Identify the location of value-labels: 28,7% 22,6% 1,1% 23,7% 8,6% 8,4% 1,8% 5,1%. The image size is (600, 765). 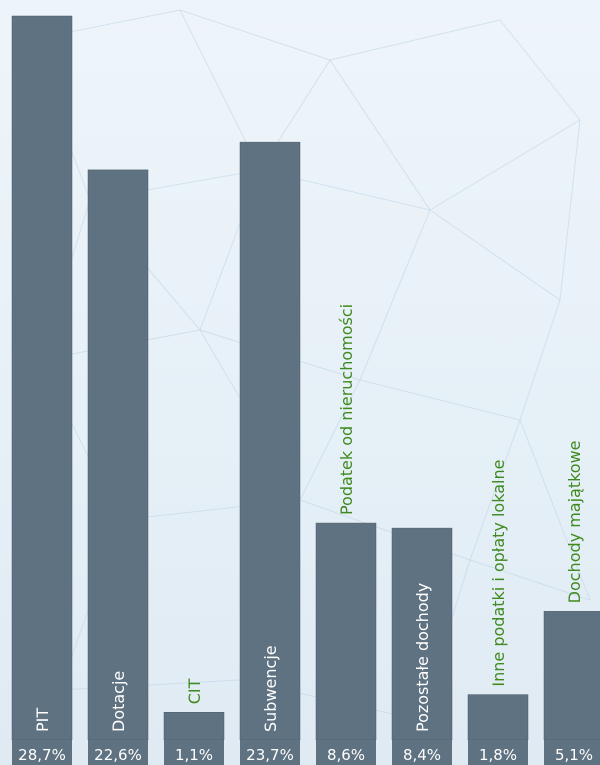
(305, 755).